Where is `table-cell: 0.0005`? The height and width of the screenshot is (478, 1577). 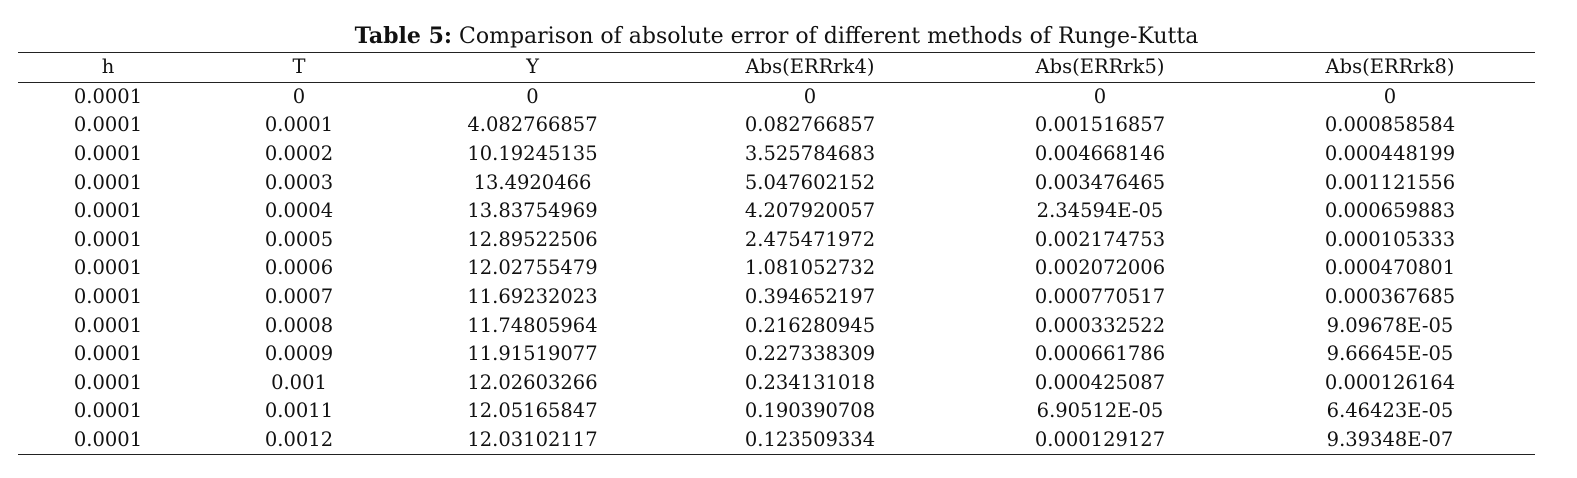 table-cell: 0.0005 is located at coordinates (299, 239).